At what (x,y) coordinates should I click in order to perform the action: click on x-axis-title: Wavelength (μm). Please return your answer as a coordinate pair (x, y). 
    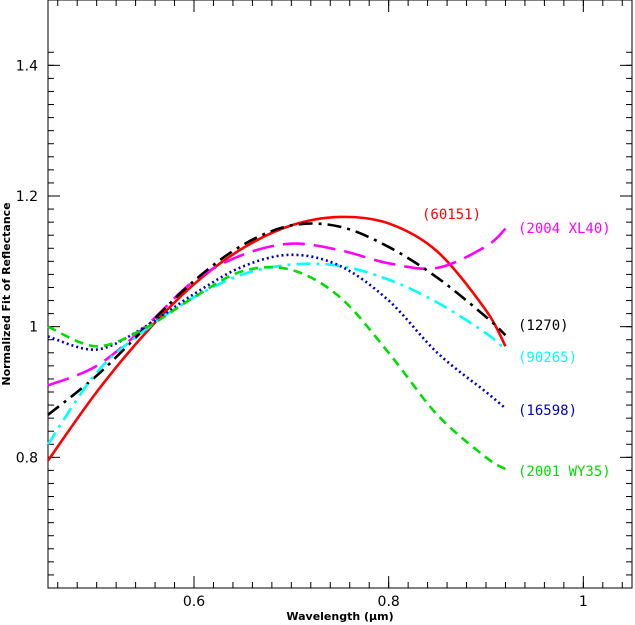
    Looking at the image, I should click on (339, 616).